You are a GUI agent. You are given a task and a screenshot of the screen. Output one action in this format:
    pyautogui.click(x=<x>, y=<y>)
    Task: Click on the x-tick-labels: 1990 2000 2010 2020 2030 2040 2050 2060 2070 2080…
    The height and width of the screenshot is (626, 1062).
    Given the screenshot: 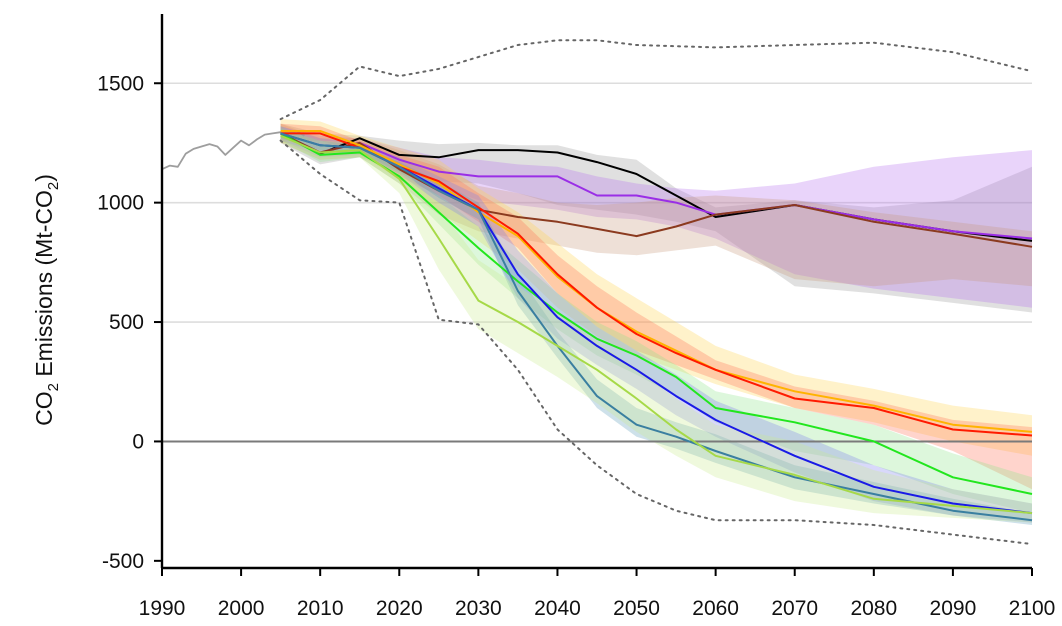 What is the action you would take?
    pyautogui.click(x=597, y=608)
    